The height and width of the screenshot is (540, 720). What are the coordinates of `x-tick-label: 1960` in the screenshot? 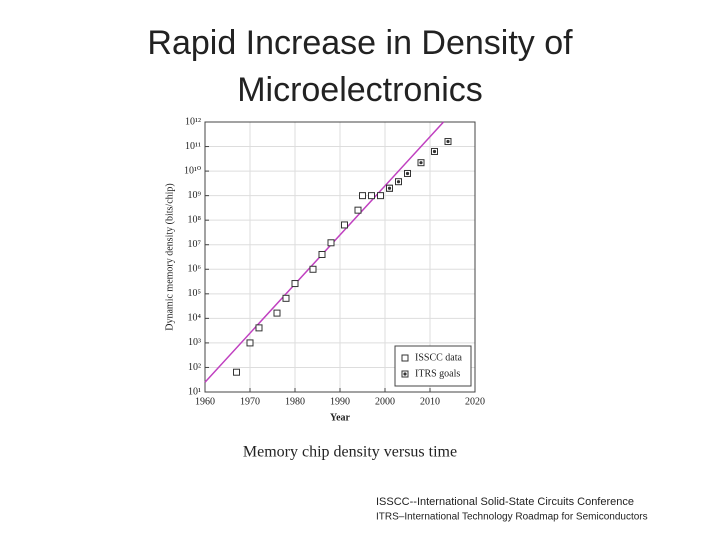 It's located at (205, 401).